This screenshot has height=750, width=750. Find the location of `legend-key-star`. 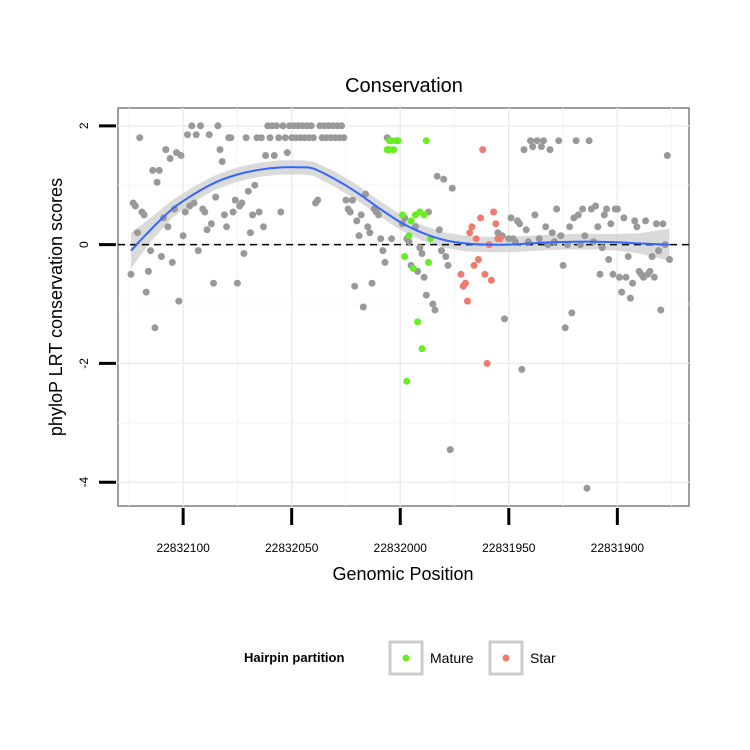

legend-key-star is located at coordinates (506, 658).